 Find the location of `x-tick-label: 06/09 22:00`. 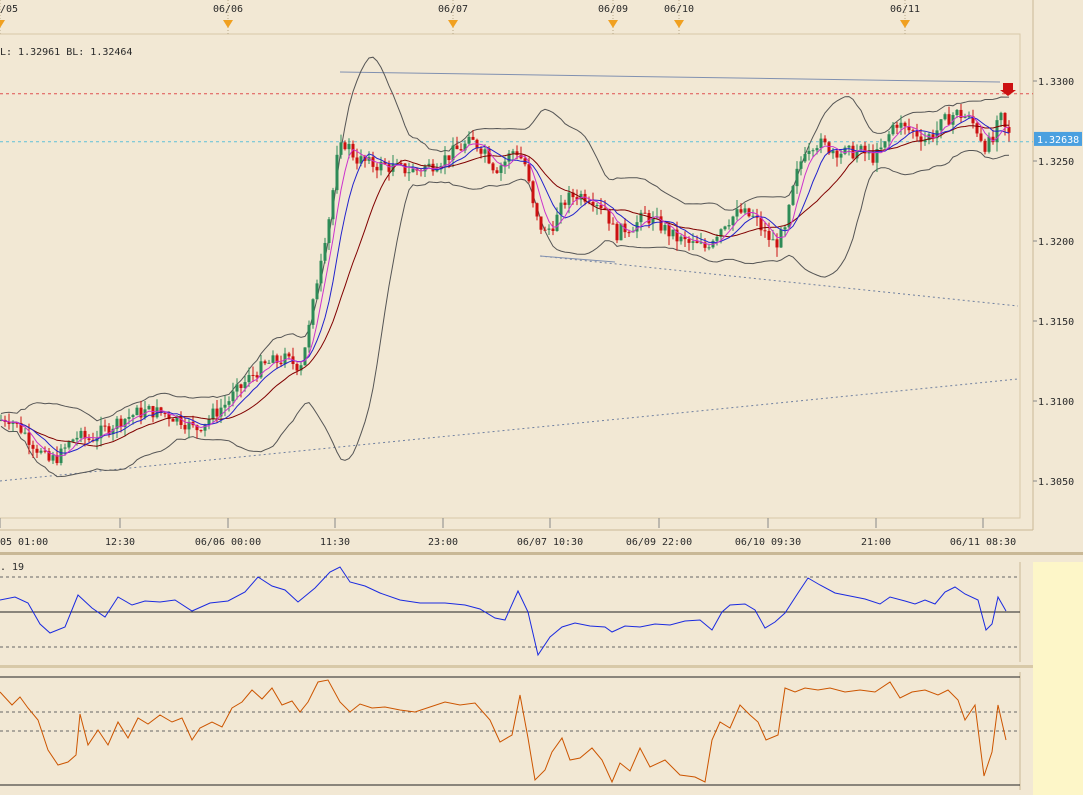

x-tick-label: 06/09 22:00 is located at coordinates (659, 542).